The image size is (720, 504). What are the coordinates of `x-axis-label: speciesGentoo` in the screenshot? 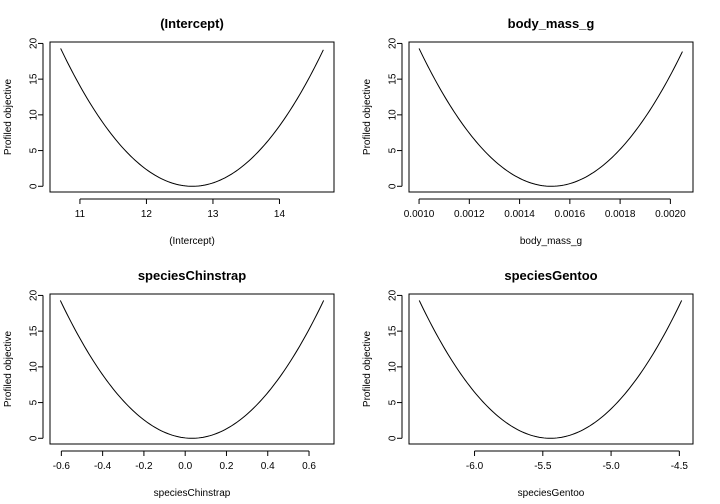 It's located at (551, 493).